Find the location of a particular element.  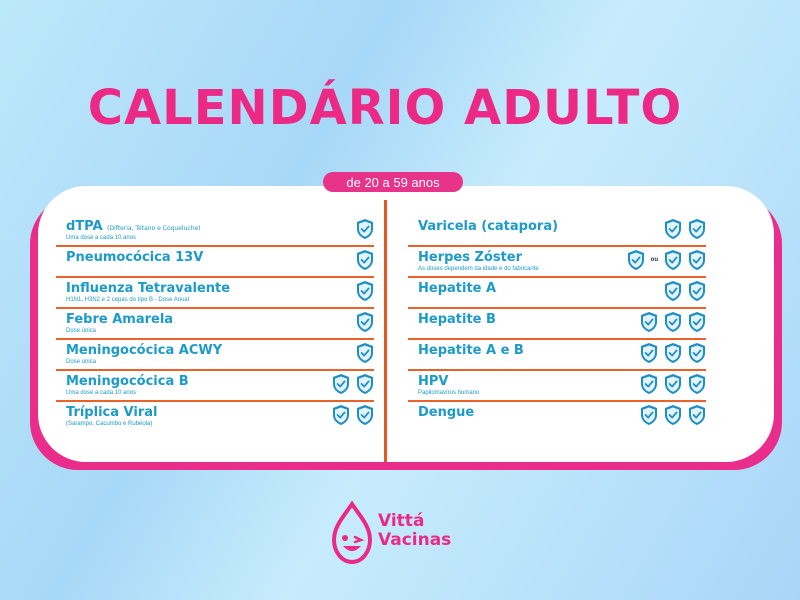

vaccine-name: Varicela (catapora) is located at coordinates (488, 226).